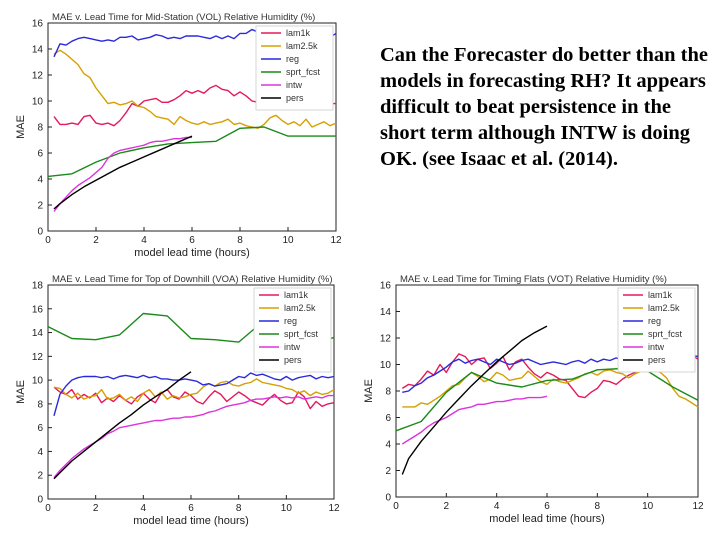 The image size is (720, 540). I want to click on y-tick-label: 18, so click(38, 286).